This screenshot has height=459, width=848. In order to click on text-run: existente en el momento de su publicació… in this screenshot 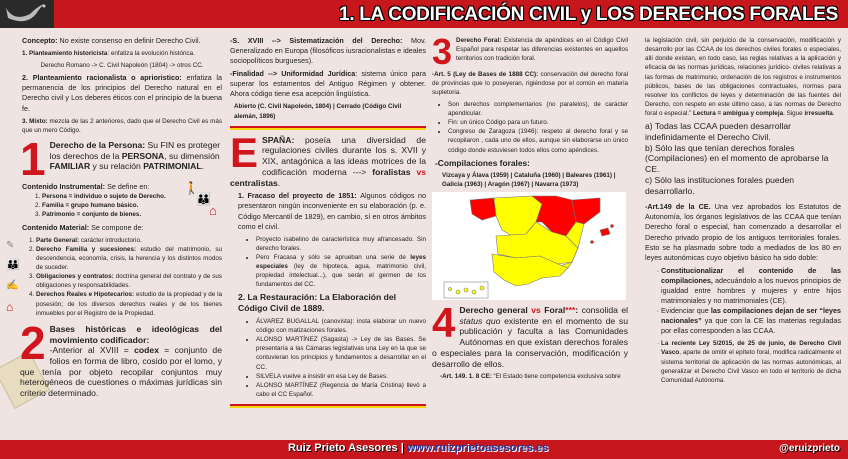, I will do `click(530, 342)`.